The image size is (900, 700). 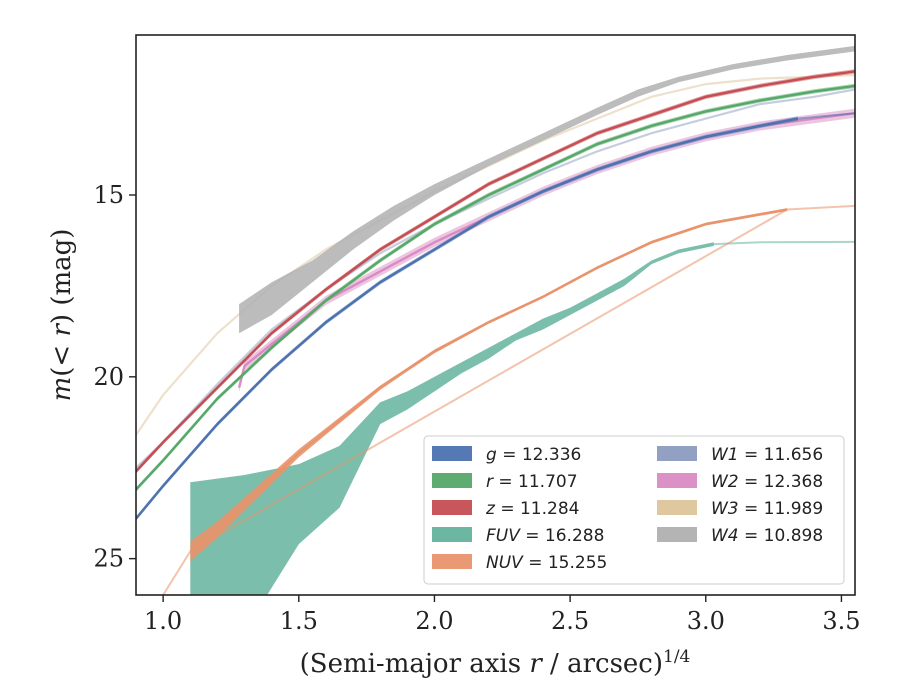 I want to click on legend-label: g = 12.336, so click(x=533, y=455).